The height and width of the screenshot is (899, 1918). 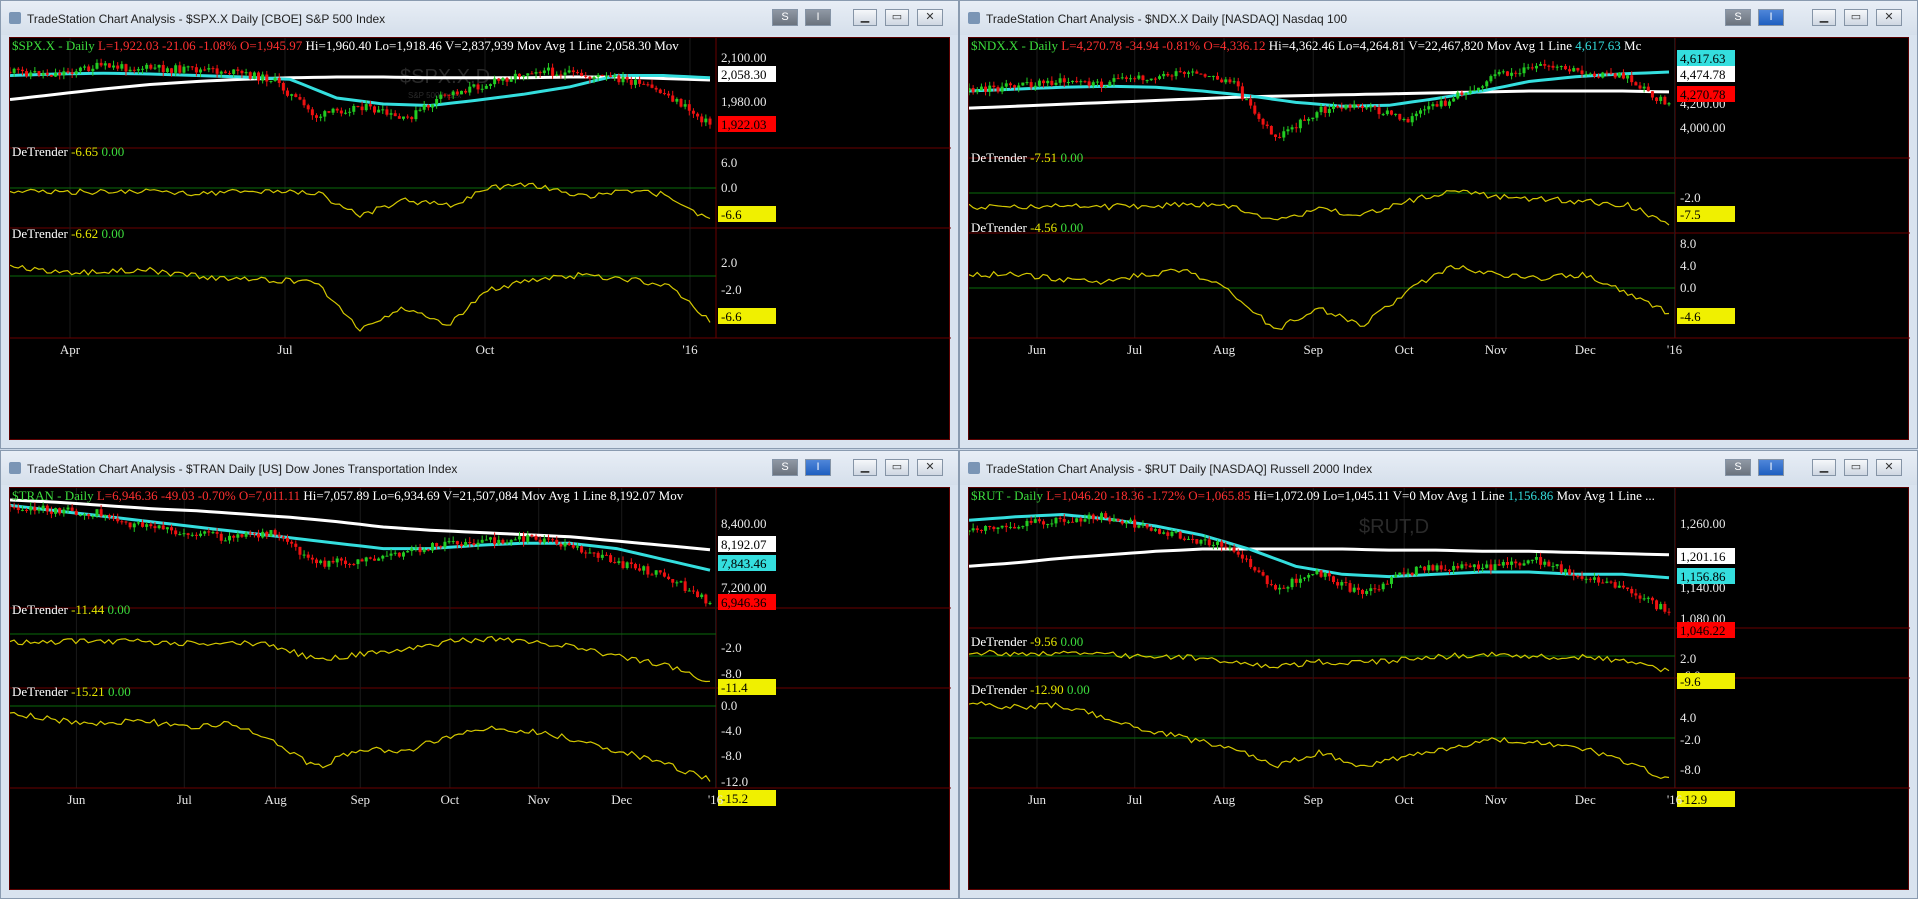 I want to click on moving-average-fast, so click(x=1319, y=546).